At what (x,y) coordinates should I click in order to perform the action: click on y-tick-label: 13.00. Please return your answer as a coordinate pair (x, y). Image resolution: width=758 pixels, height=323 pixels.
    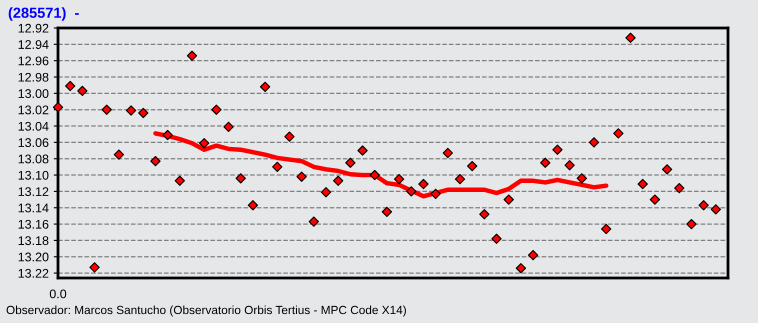
    Looking at the image, I should click on (33, 93).